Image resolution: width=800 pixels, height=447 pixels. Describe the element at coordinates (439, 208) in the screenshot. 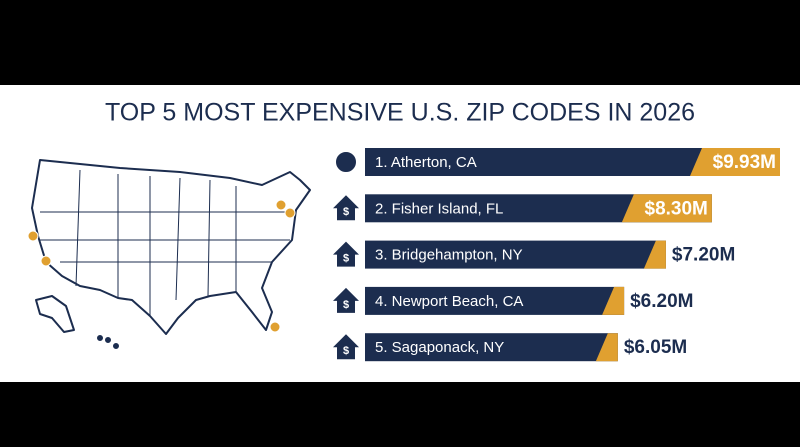

I see `category-label: 2. Fisher Island, FL` at that location.